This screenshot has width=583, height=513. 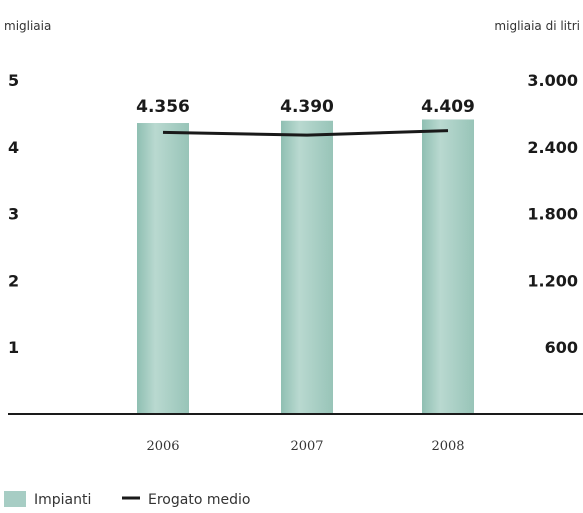 What do you see at coordinates (537, 26) in the screenshot?
I see `y-right-unit-label: migliaia di litri` at bounding box center [537, 26].